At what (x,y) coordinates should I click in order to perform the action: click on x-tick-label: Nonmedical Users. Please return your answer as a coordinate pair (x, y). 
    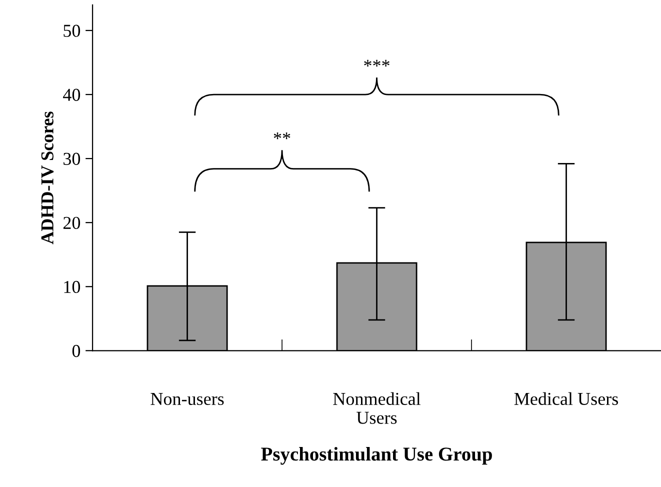
    Looking at the image, I should click on (377, 408).